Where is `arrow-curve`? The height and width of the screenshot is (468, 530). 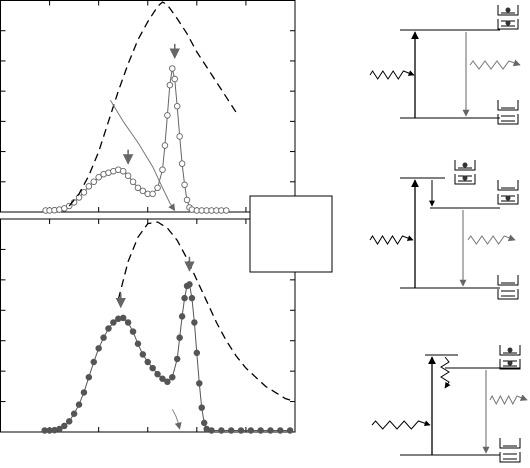 arrow-curve is located at coordinates (142, 155).